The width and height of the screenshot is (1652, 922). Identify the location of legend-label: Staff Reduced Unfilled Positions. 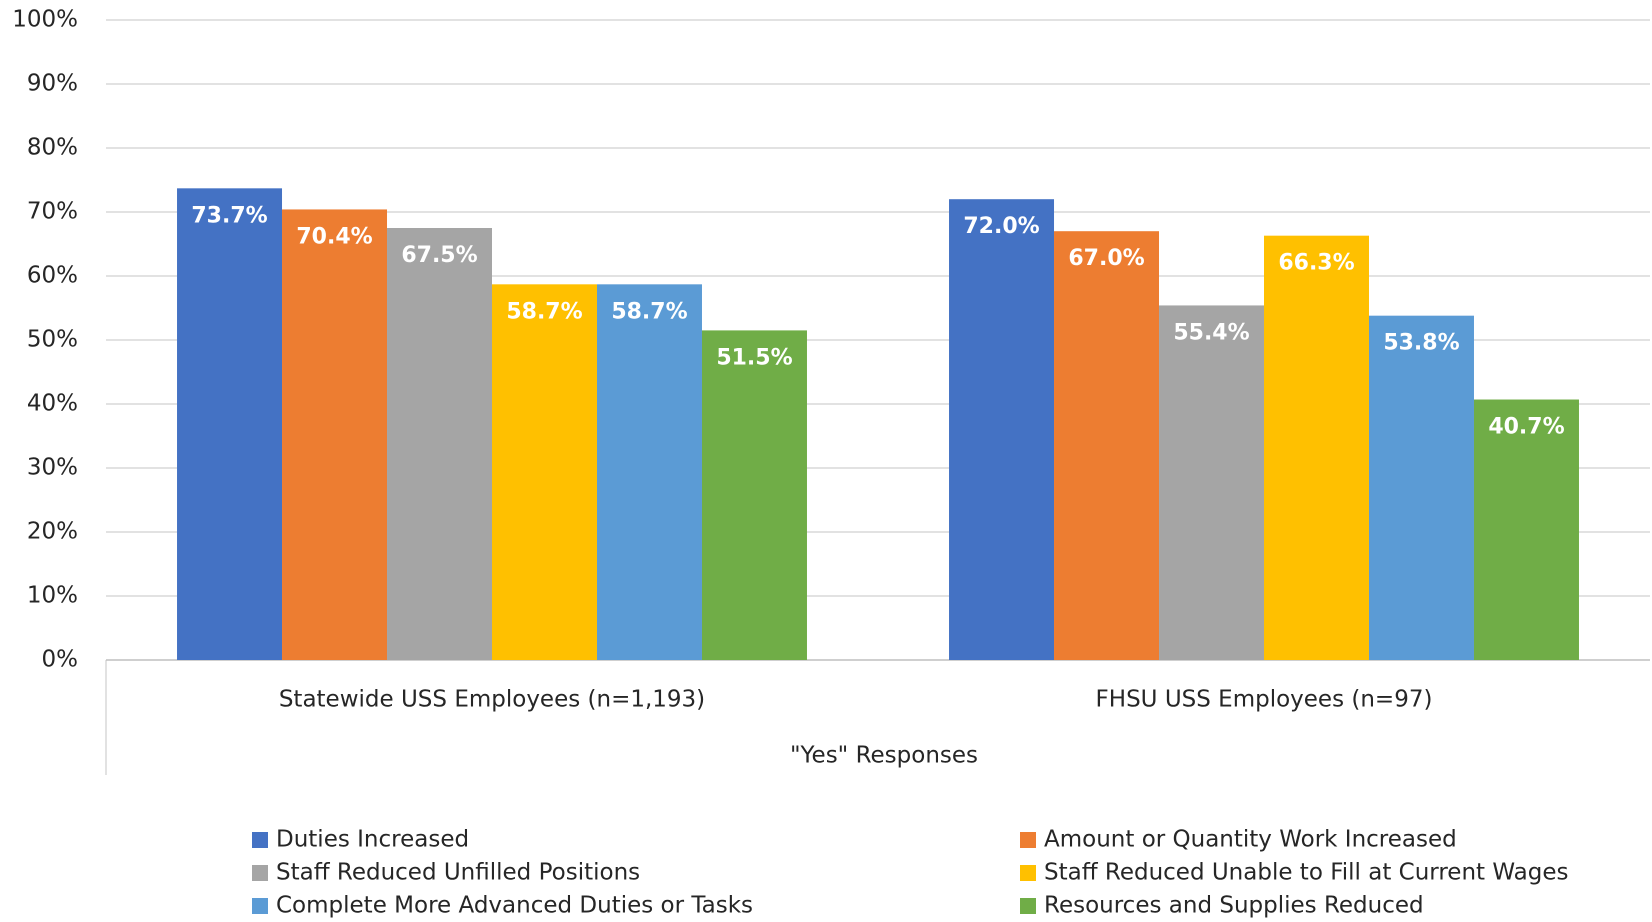
(458, 873).